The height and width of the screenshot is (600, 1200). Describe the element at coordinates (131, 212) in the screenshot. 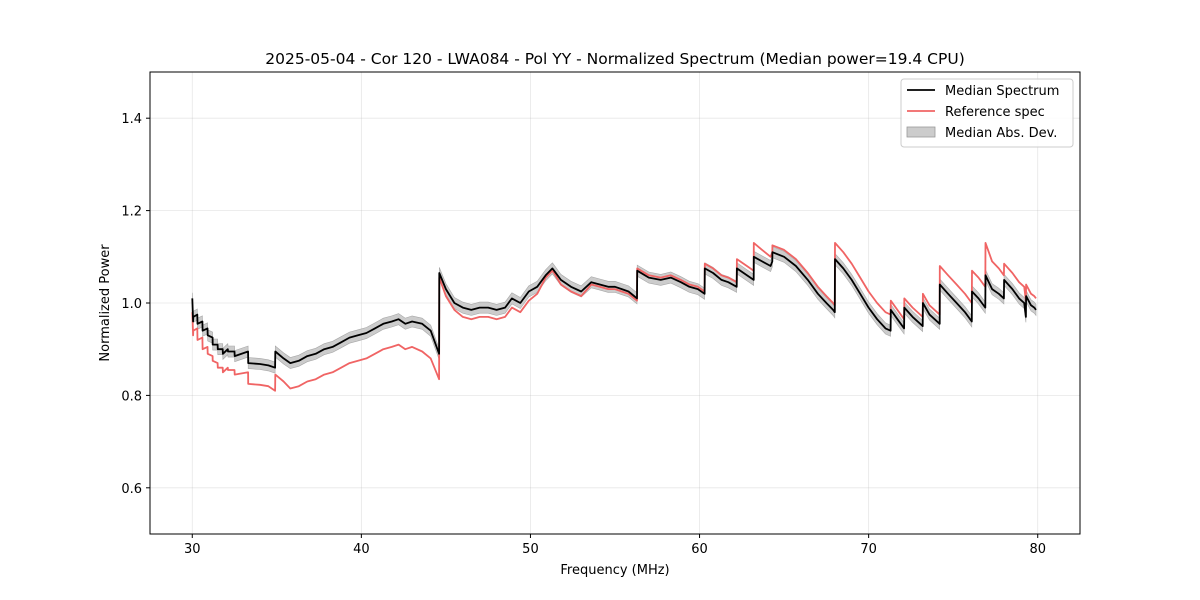

I see `y-tick-label: 1.2` at that location.